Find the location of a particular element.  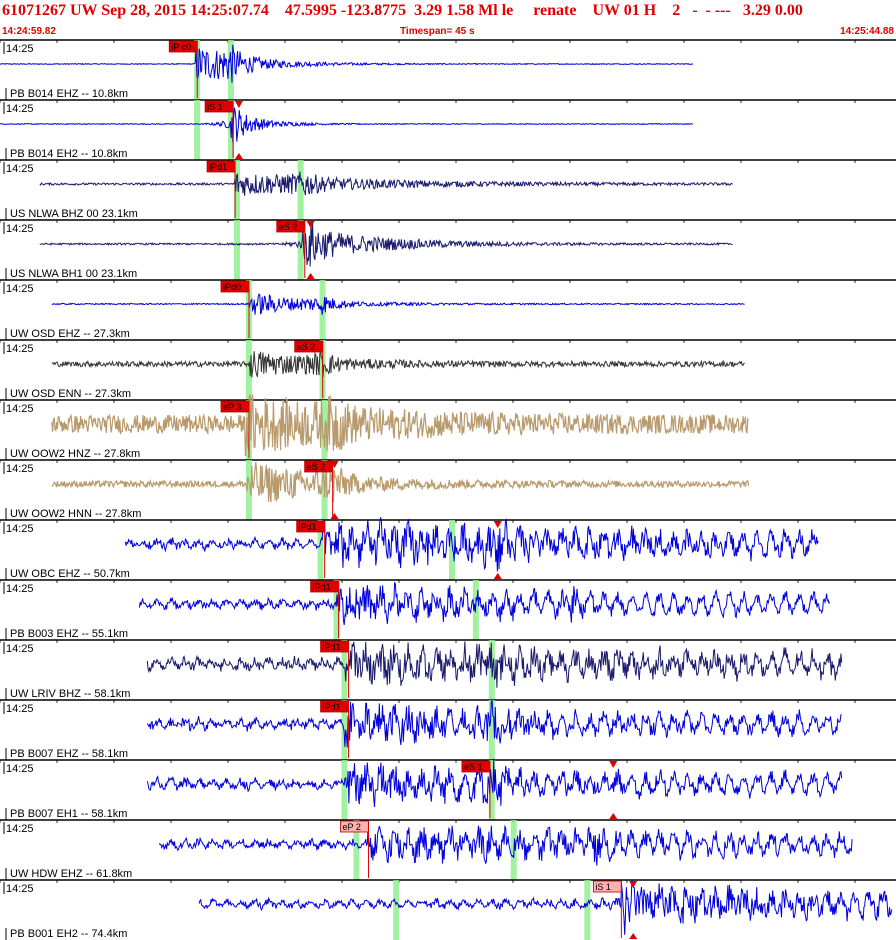

trace-station-label: PB B007 EH1 -- 58.1km is located at coordinates (68, 814).